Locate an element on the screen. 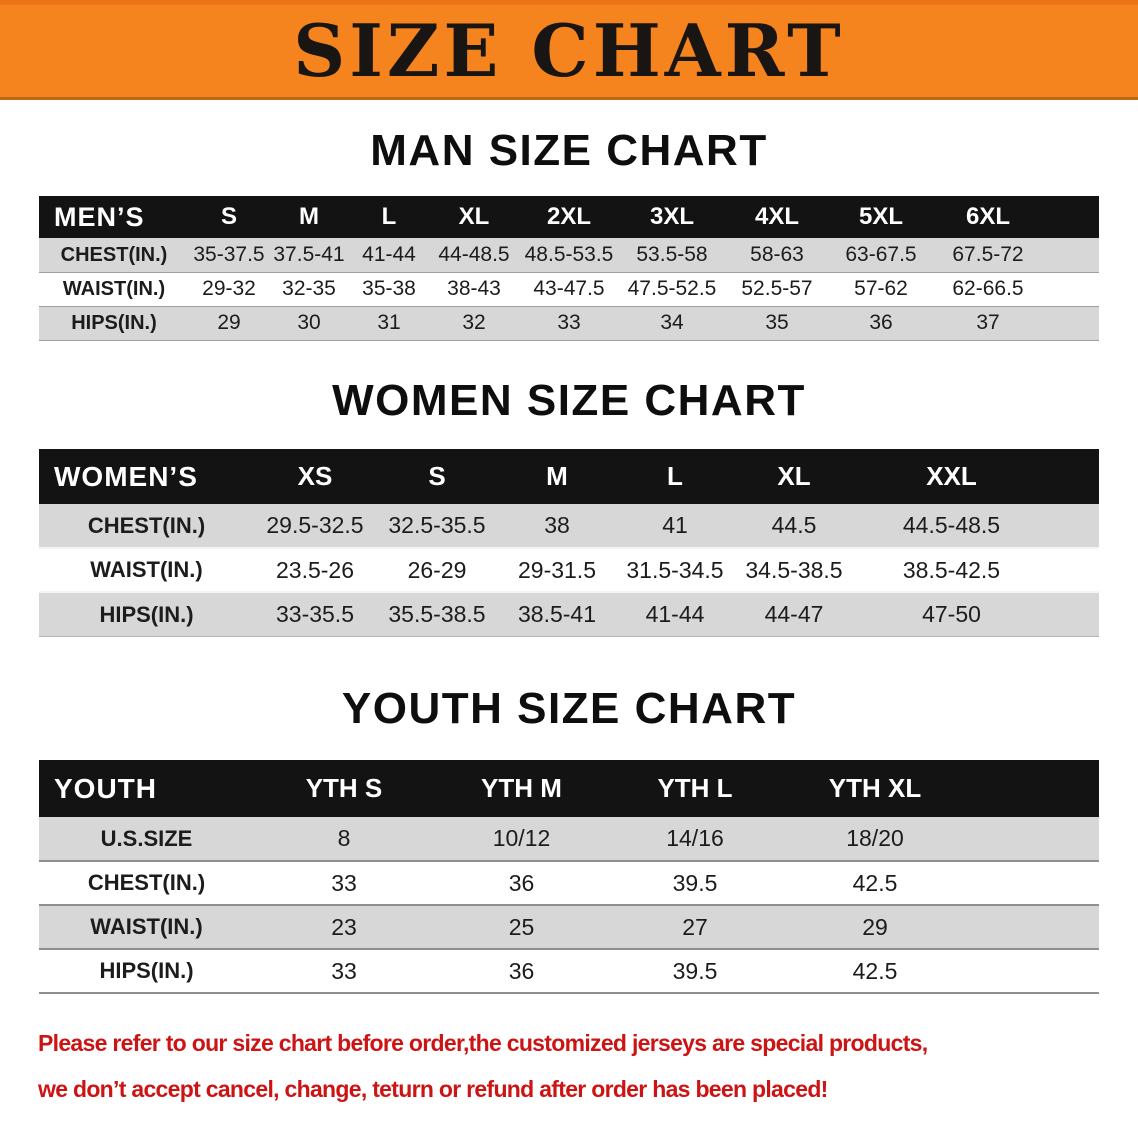 This screenshot has width=1138, height=1132. table-cell: 25 is located at coordinates (521, 927).